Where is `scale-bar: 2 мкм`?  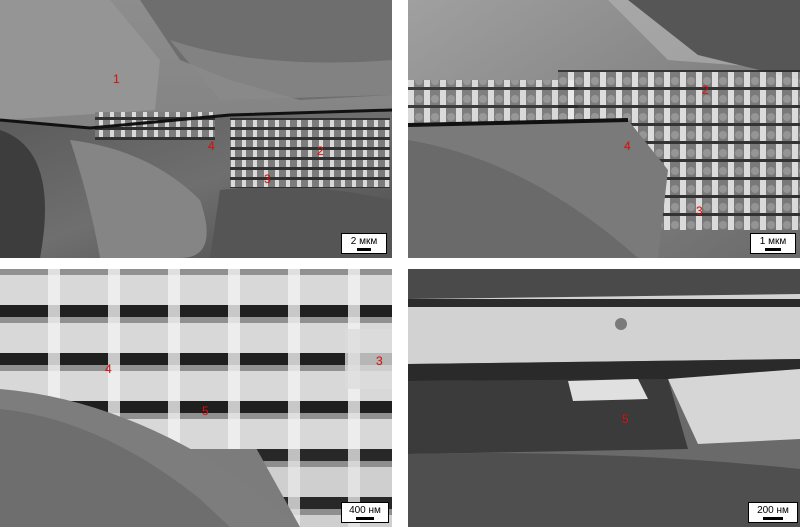
scale-bar: 2 мкм is located at coordinates (364, 243).